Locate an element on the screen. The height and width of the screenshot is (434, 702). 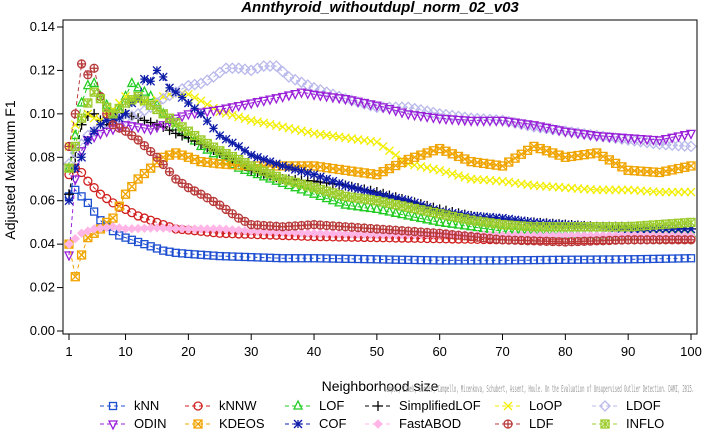
legend-label: ODIN is located at coordinates (150, 423).